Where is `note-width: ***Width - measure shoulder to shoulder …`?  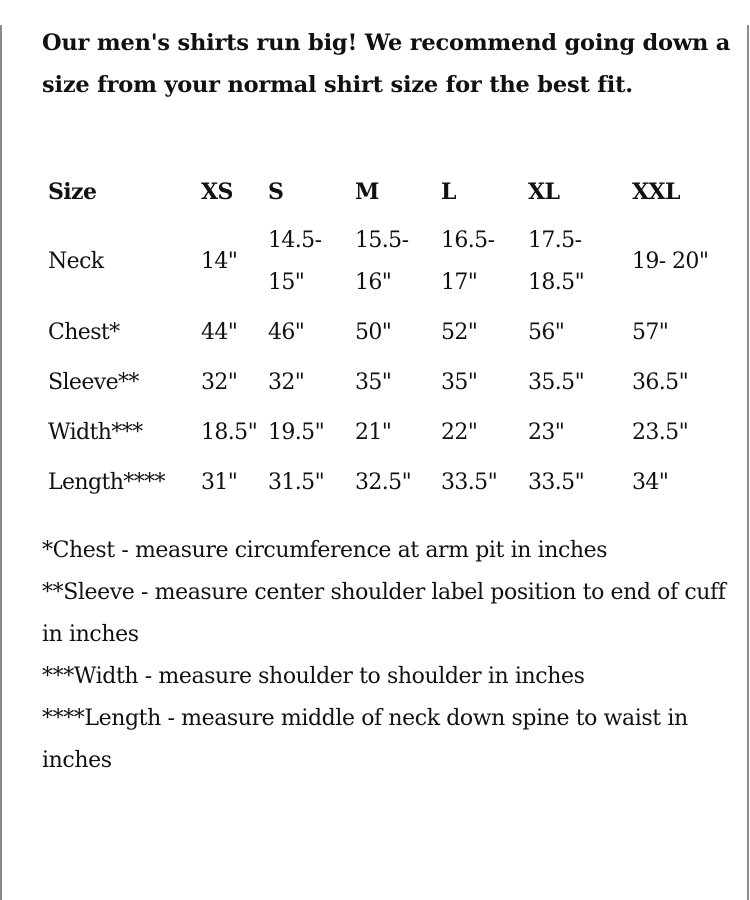
note-width: ***Width - measure shoulder to shoulder … is located at coordinates (313, 676).